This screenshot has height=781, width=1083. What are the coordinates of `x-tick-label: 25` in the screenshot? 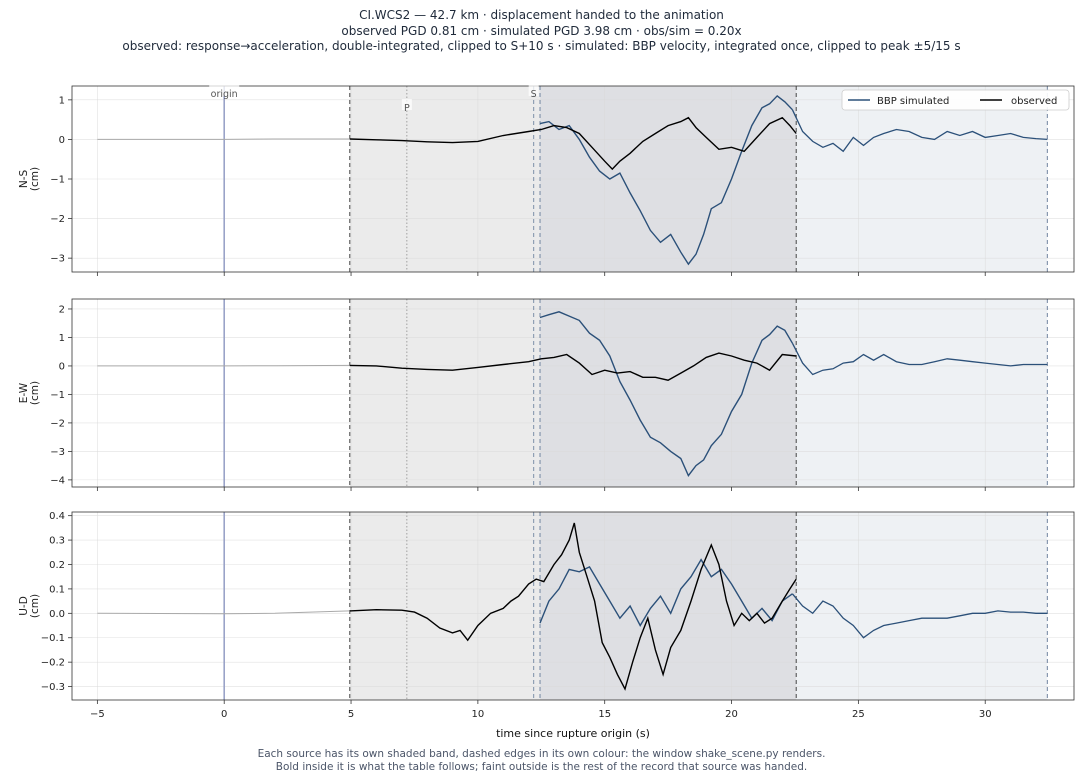 It's located at (858, 714).